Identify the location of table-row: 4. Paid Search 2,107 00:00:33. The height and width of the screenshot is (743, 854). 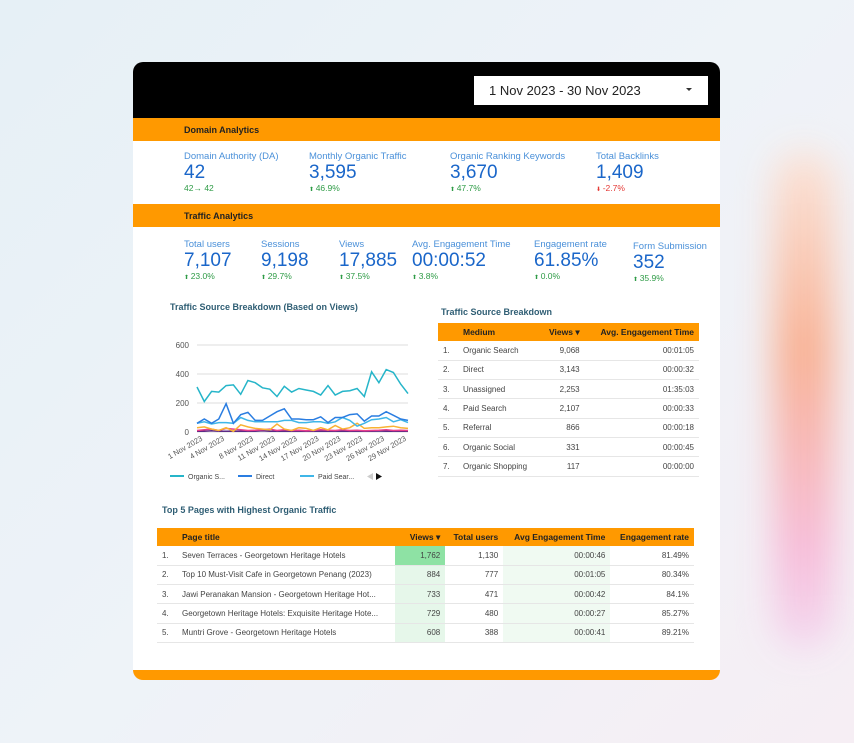
(568, 408).